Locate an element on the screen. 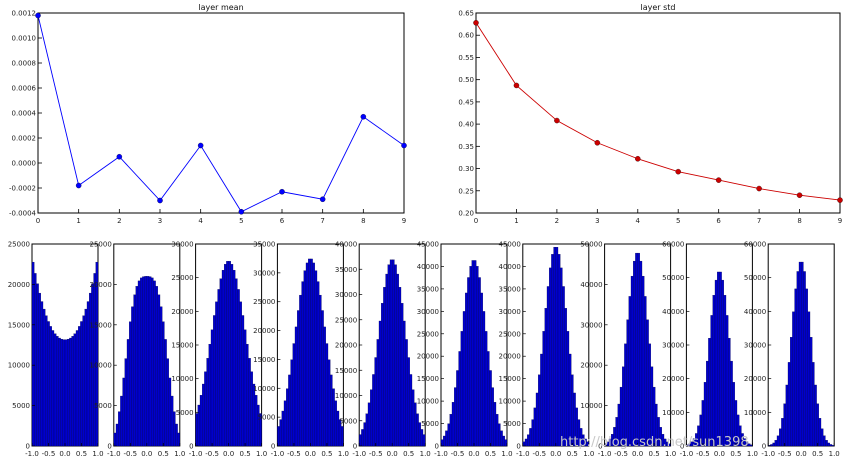 The height and width of the screenshot is (463, 861). std-chart-title: layer std is located at coordinates (658, 7).